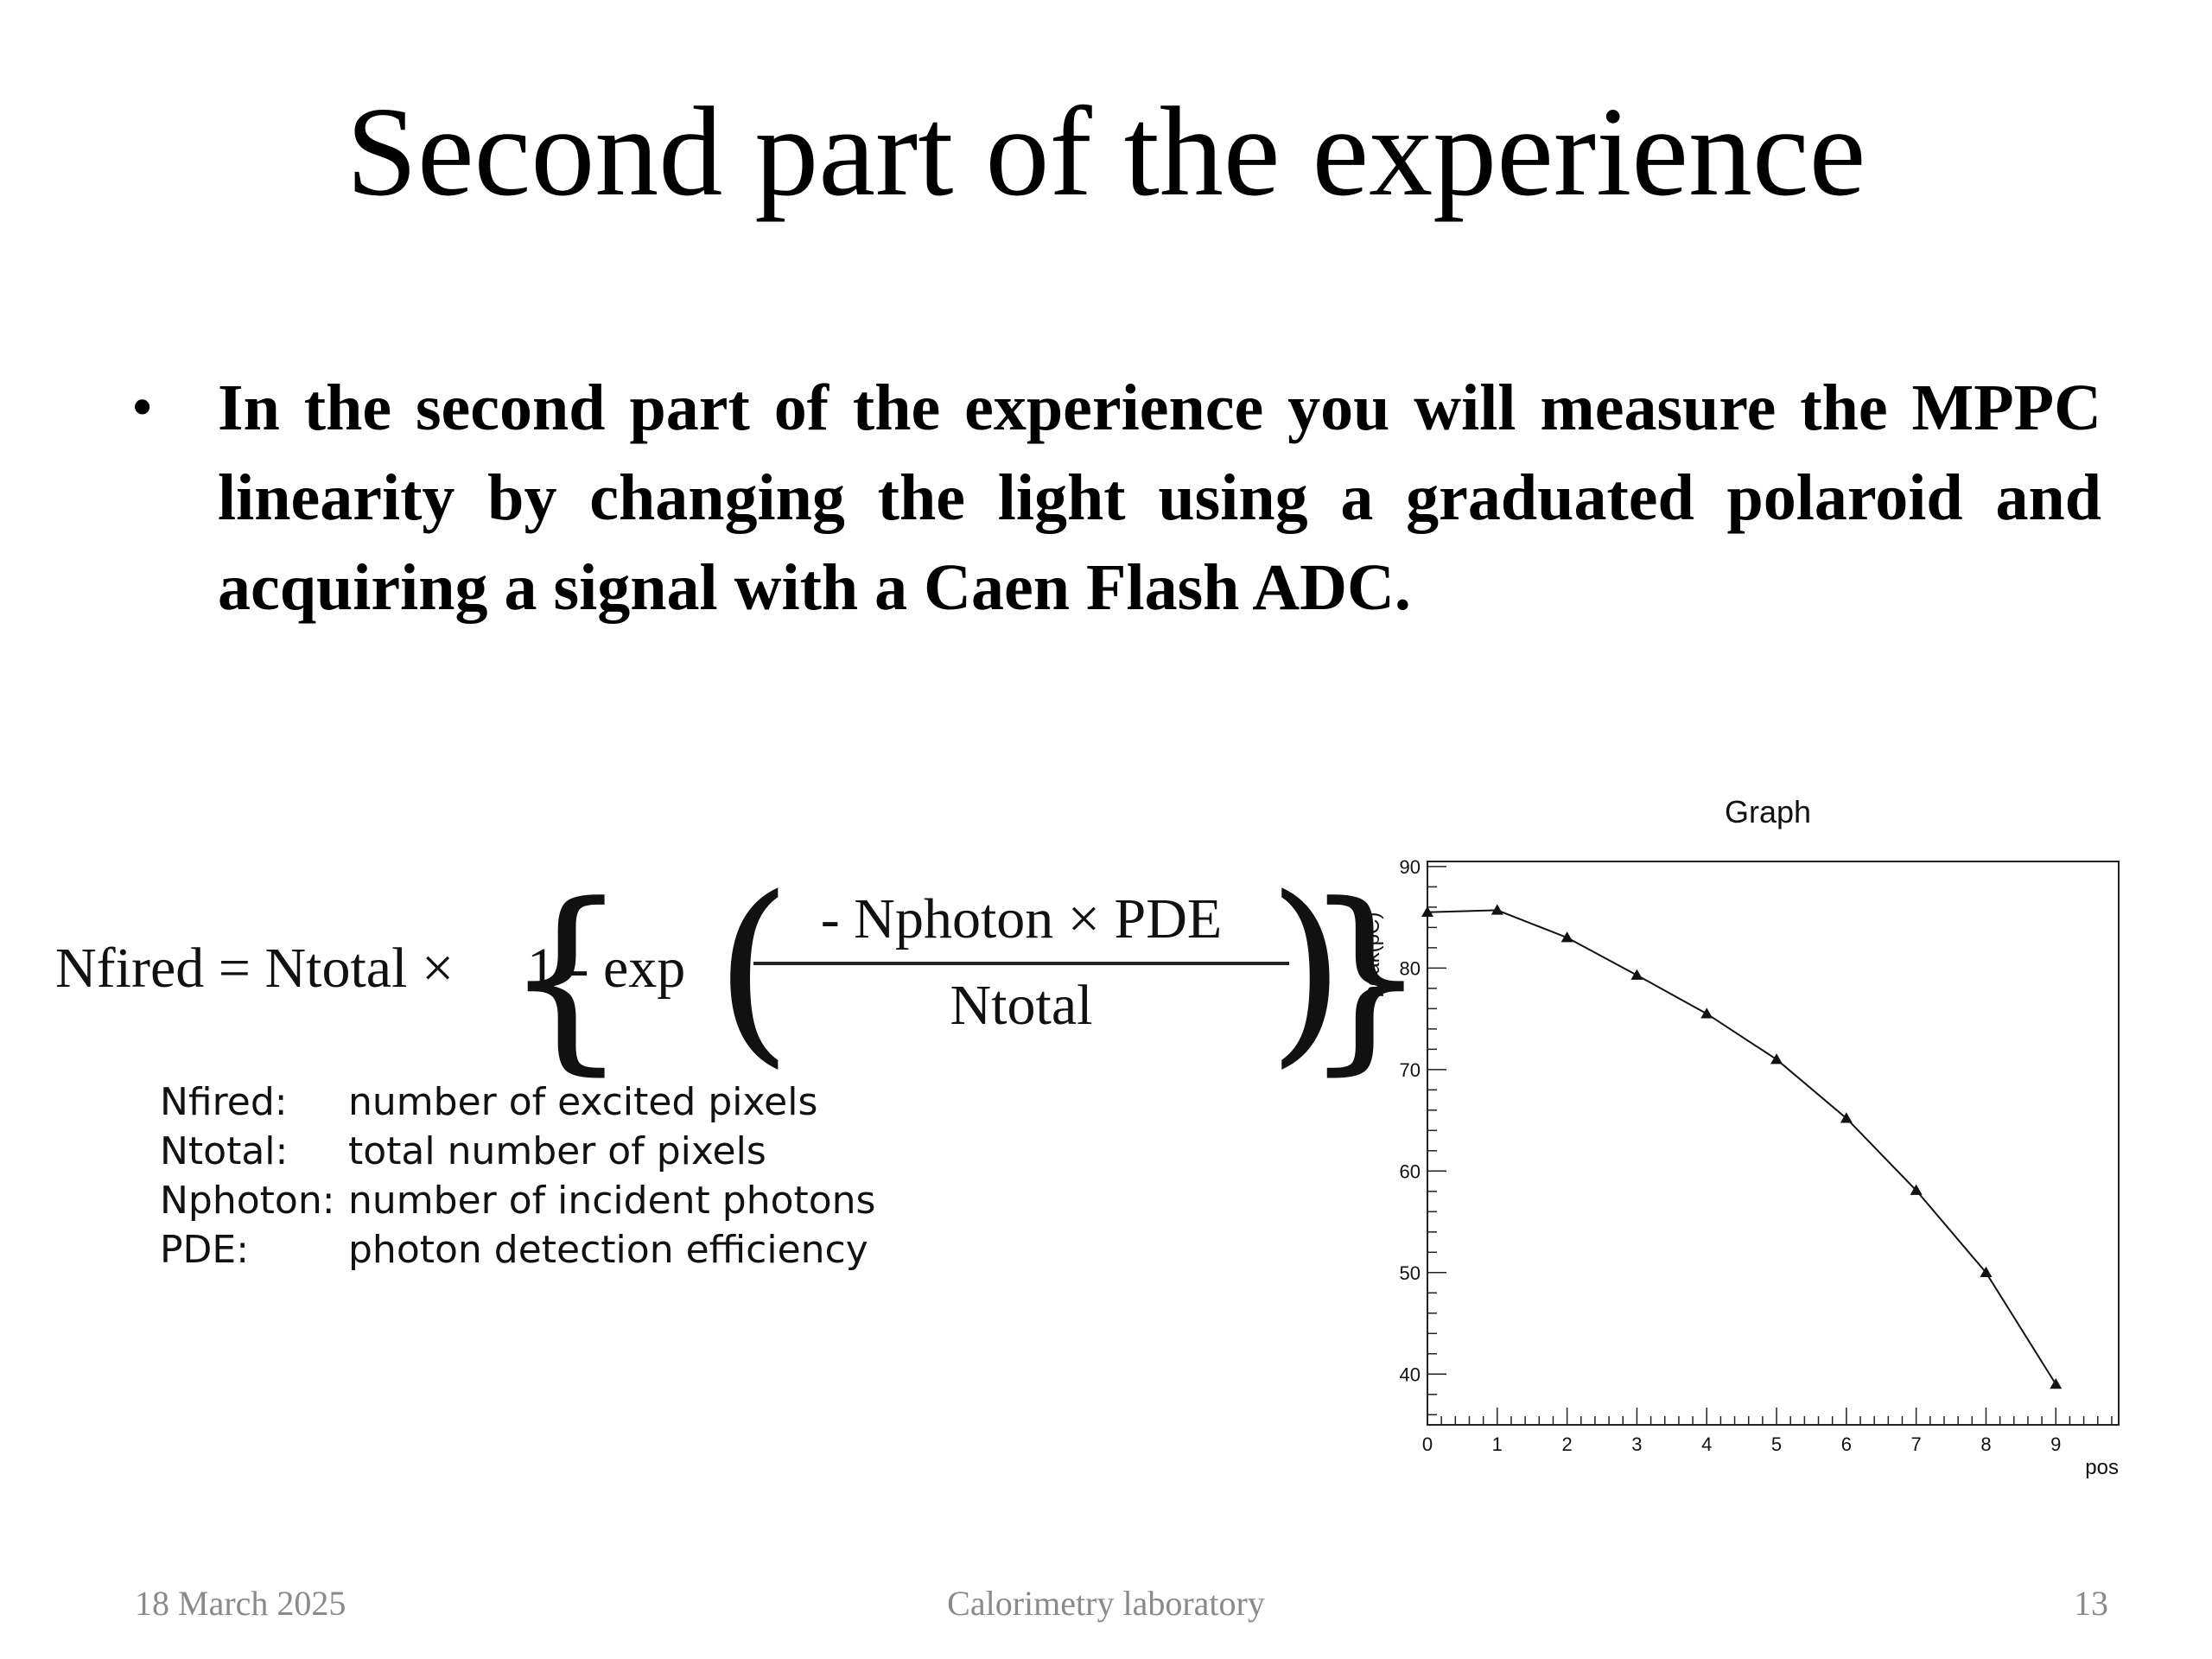 This screenshot has width=2212, height=1659. What do you see at coordinates (254, 968) in the screenshot?
I see `formula-lhs: Nfired = Ntotal ×` at bounding box center [254, 968].